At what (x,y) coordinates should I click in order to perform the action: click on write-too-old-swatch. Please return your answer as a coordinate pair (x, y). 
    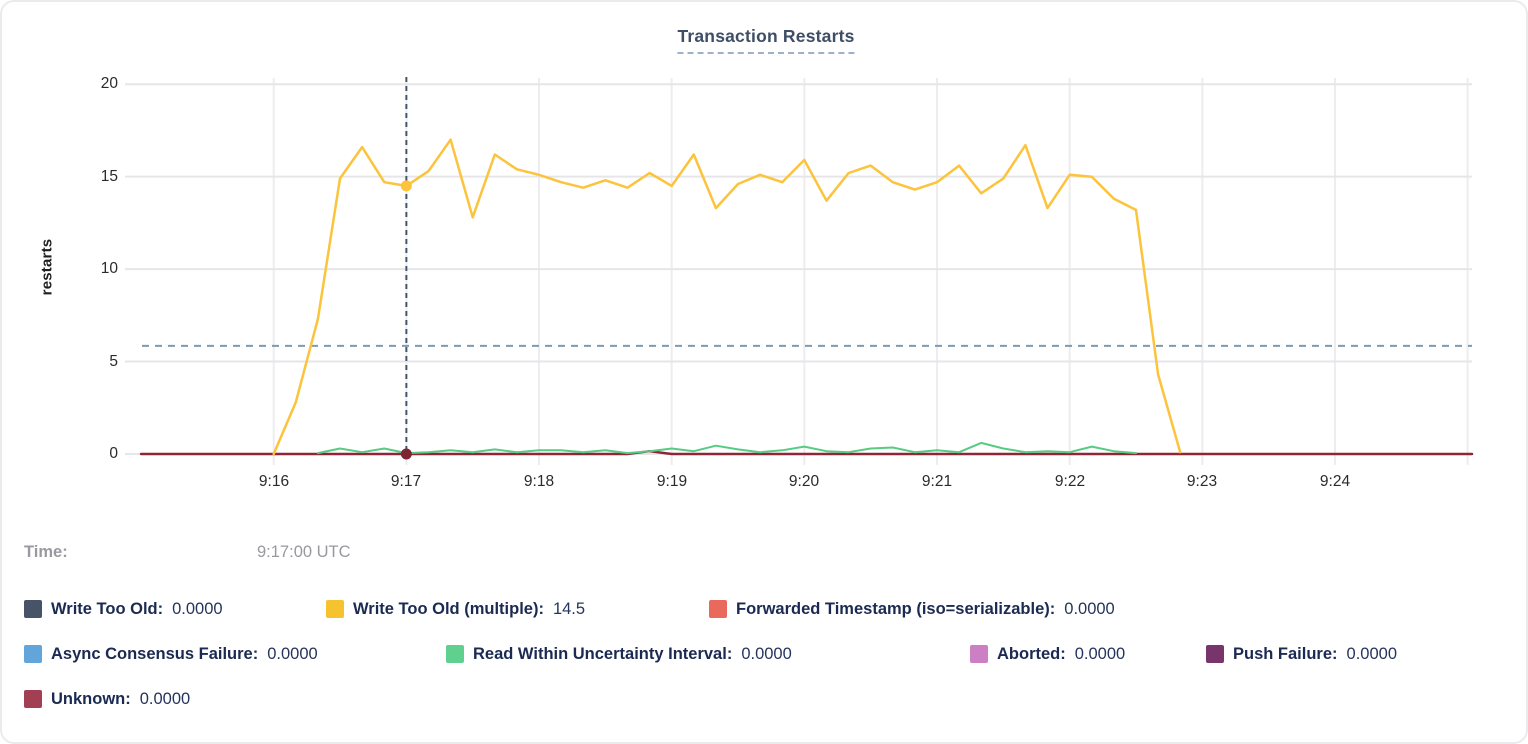
    Looking at the image, I should click on (33, 609).